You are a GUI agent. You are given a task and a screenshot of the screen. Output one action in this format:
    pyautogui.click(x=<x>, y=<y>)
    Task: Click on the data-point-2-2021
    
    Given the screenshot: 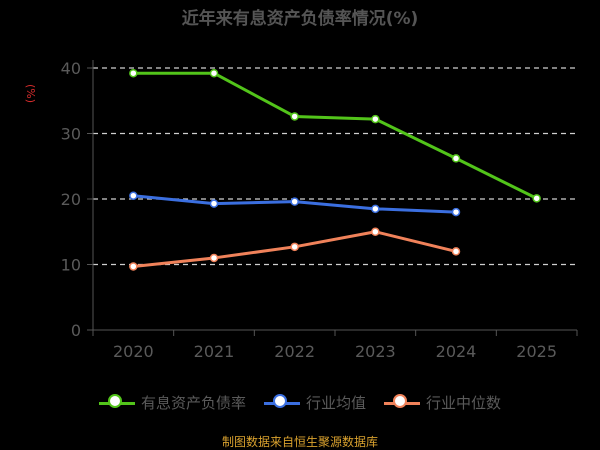 What is the action you would take?
    pyautogui.click(x=214, y=258)
    